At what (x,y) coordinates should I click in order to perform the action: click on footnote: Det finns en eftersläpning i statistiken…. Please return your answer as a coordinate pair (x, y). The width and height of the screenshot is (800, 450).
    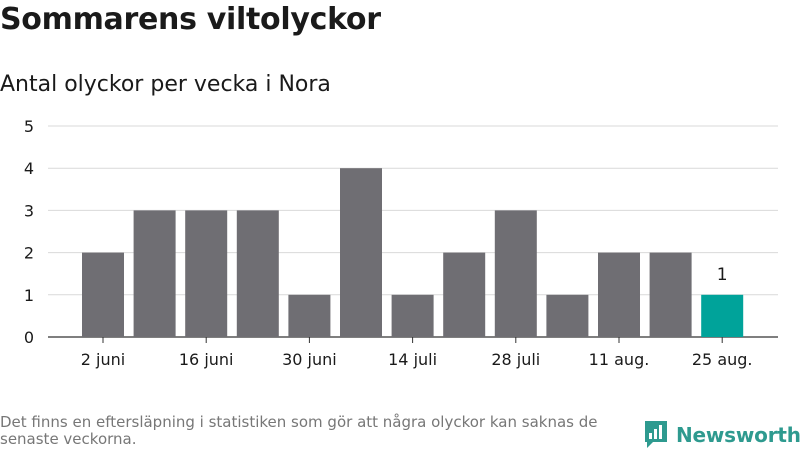
    Looking at the image, I should click on (299, 430).